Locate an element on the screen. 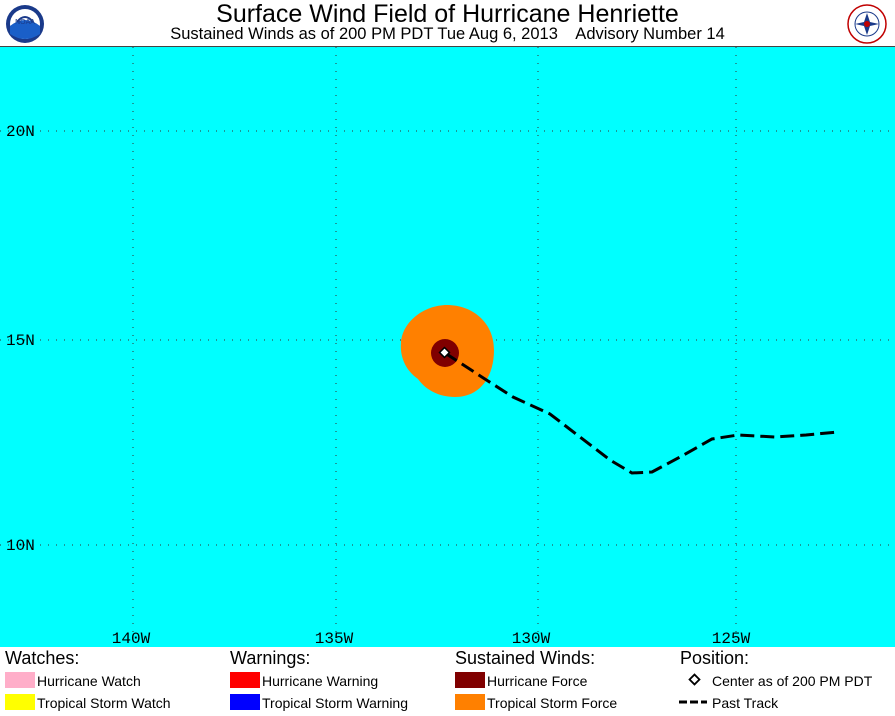  legend-watches-title: Watches: is located at coordinates (42, 658).